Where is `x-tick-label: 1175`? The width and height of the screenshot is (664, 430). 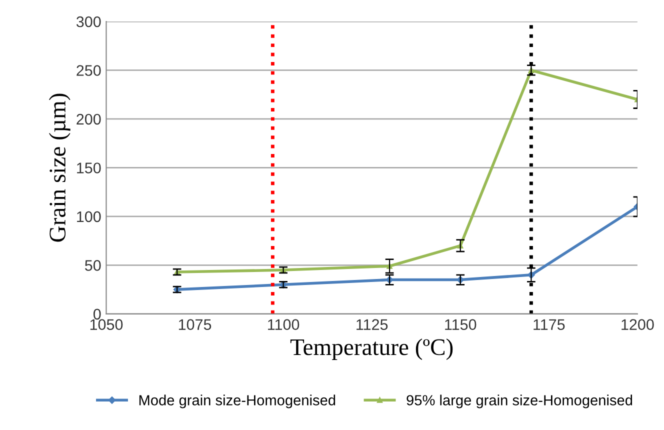
x-tick-label: 1175 is located at coordinates (549, 324).